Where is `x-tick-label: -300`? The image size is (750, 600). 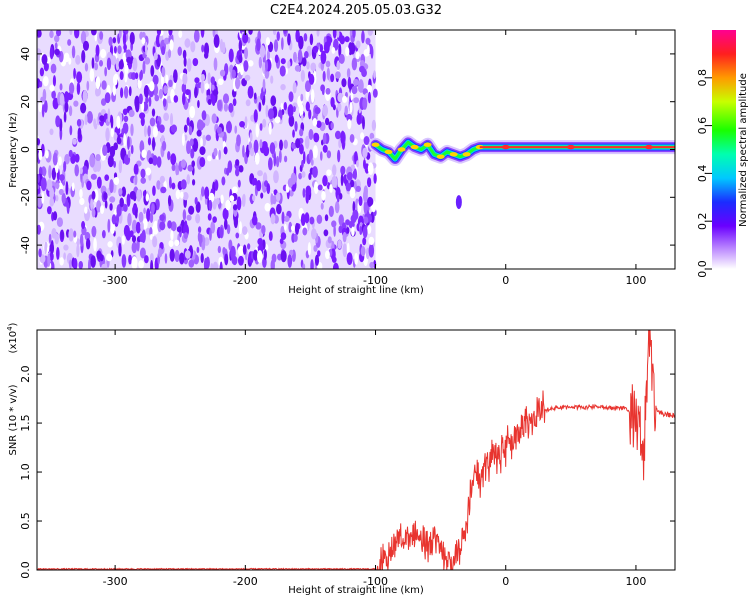
x-tick-label: -300 is located at coordinates (115, 581).